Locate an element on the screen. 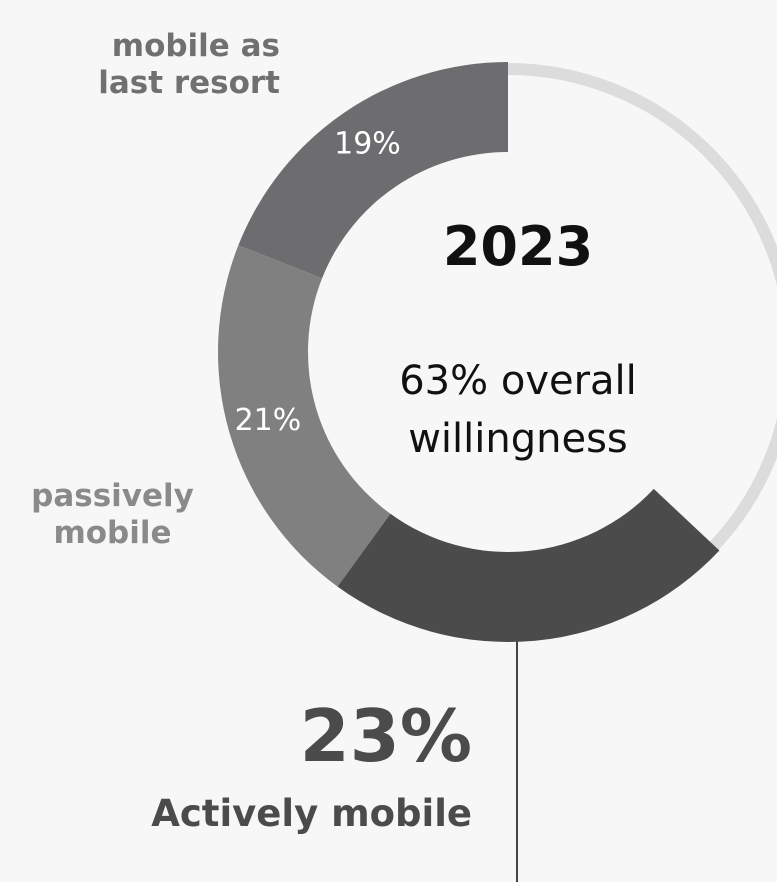 The width and height of the screenshot is (777, 882). category-label: Actively mobile is located at coordinates (311, 813).